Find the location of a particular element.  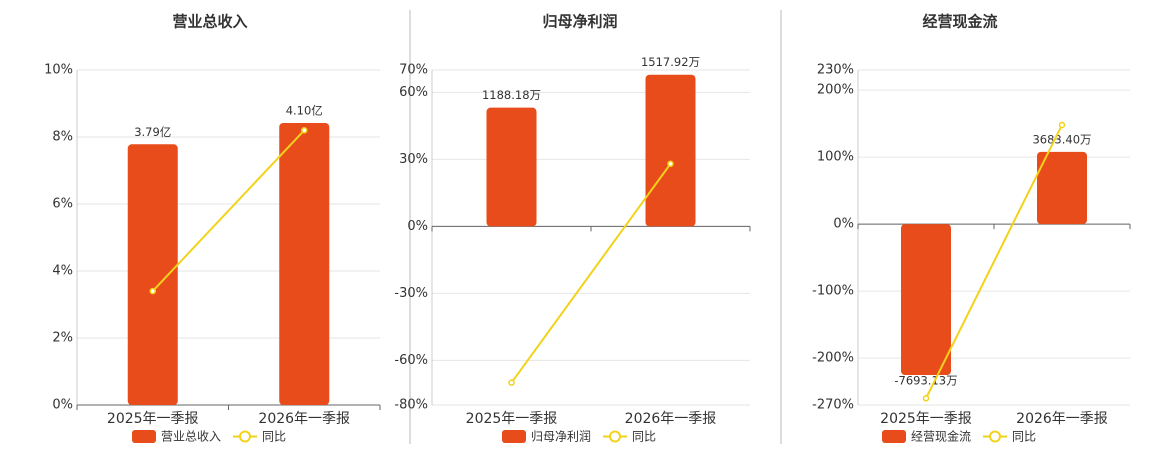

chart-title: 营业总收入 is located at coordinates (209, 22).